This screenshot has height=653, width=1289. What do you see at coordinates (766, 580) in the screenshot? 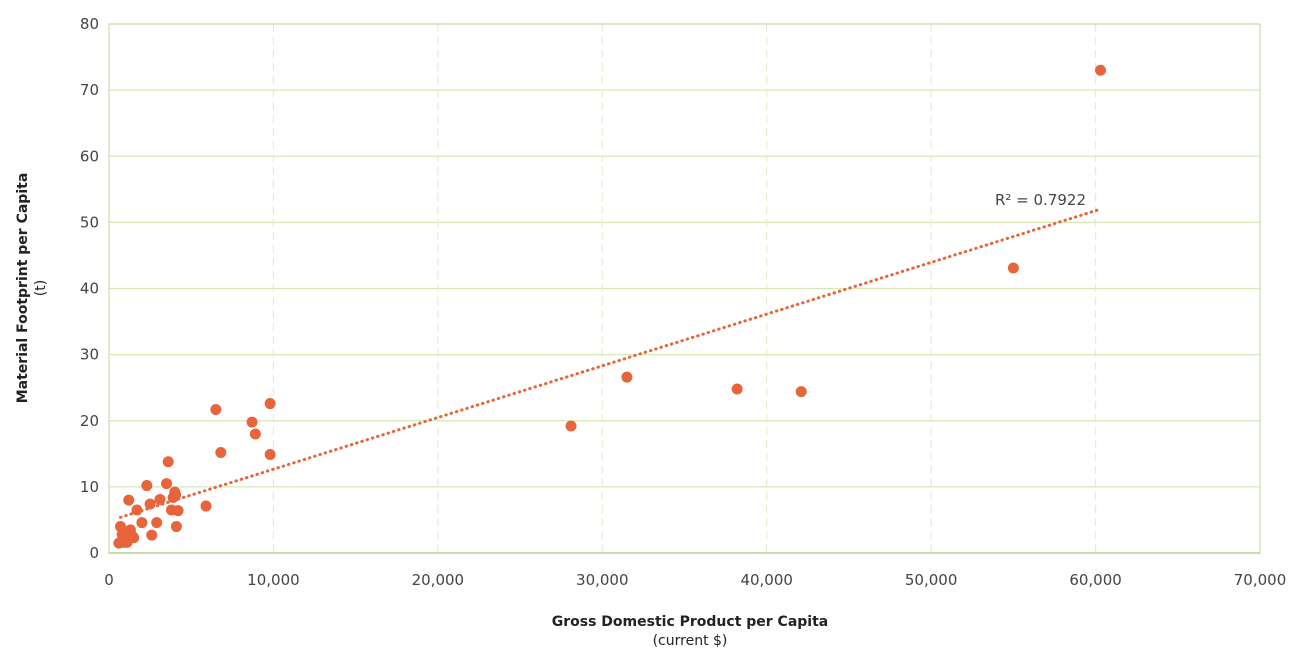
I see `x-tick-label: 40,000` at bounding box center [766, 580].